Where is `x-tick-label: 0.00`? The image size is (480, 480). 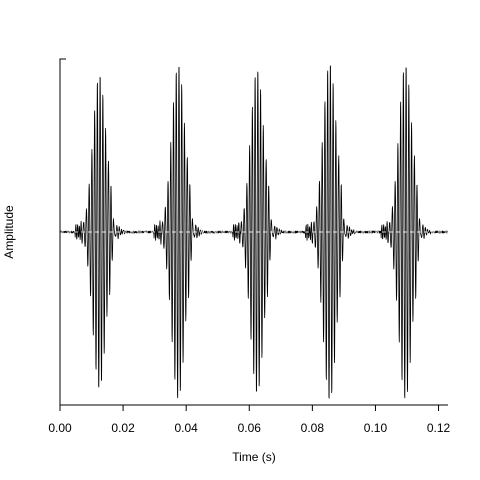 x-tick-label: 0.00 is located at coordinates (60, 428).